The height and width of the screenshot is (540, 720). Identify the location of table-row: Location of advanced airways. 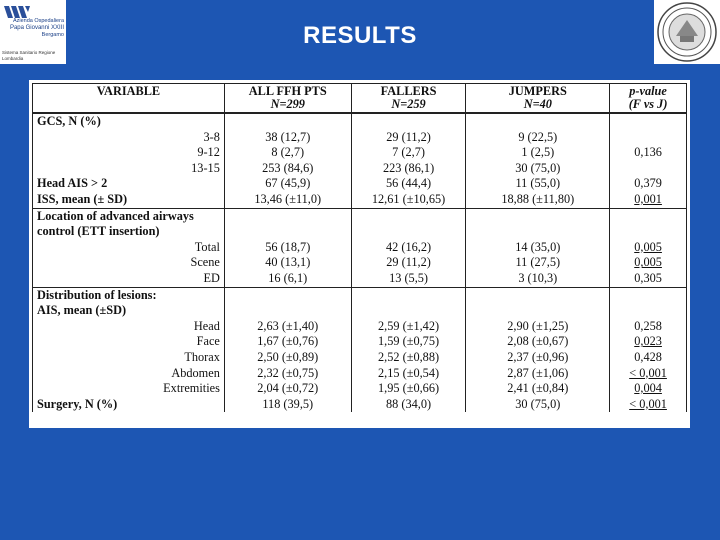
(359, 216).